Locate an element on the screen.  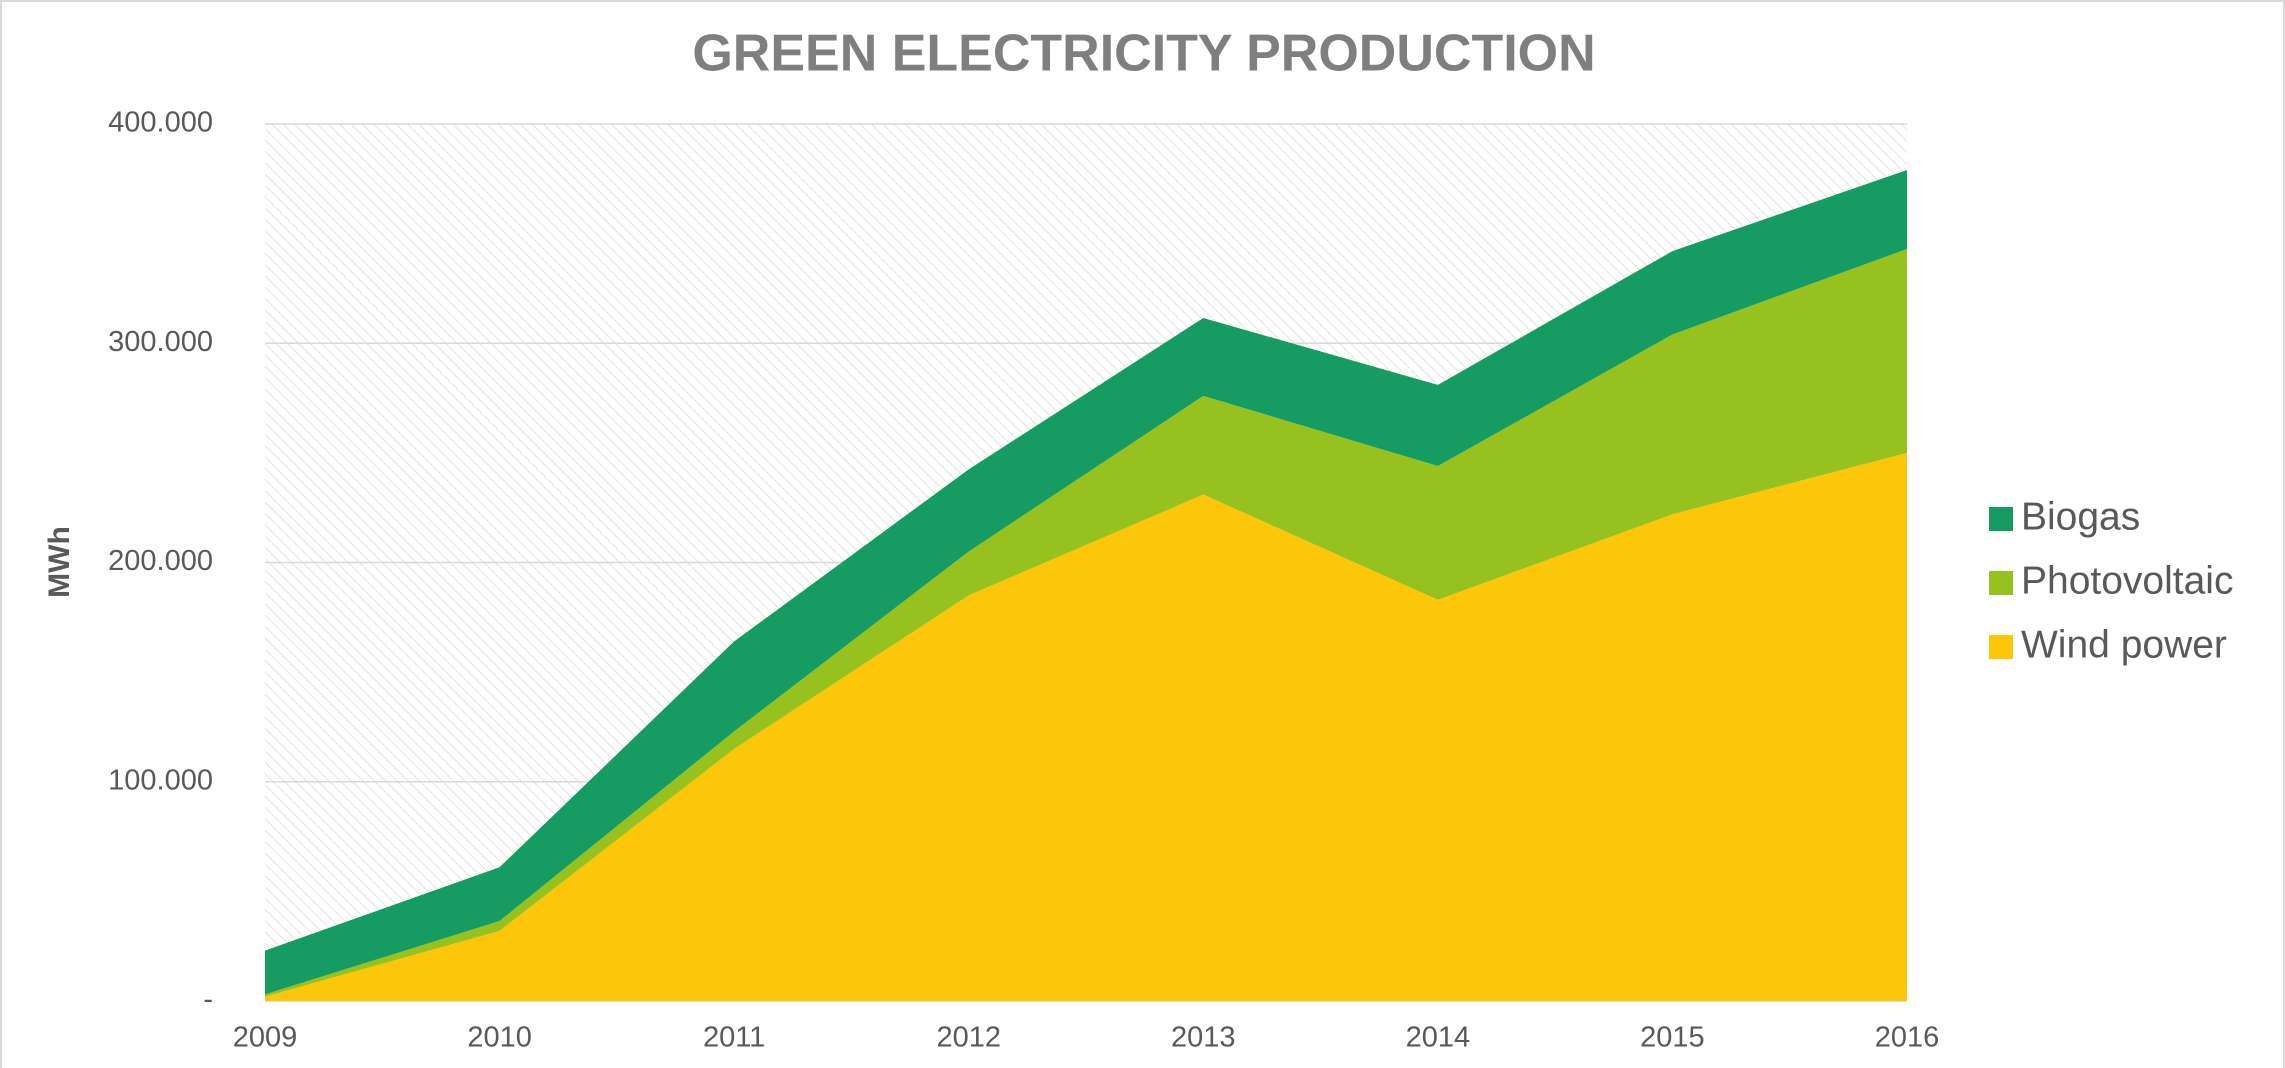
x-tick-label: 2016 is located at coordinates (1907, 1038).